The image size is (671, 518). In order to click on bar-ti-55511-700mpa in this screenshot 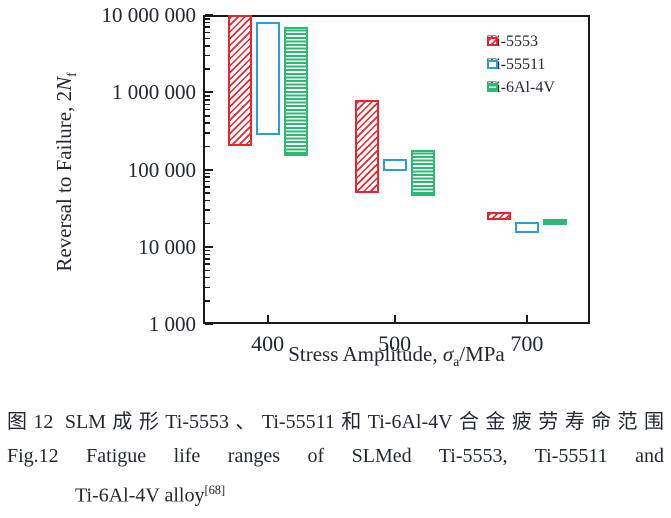, I will do `click(526, 227)`.